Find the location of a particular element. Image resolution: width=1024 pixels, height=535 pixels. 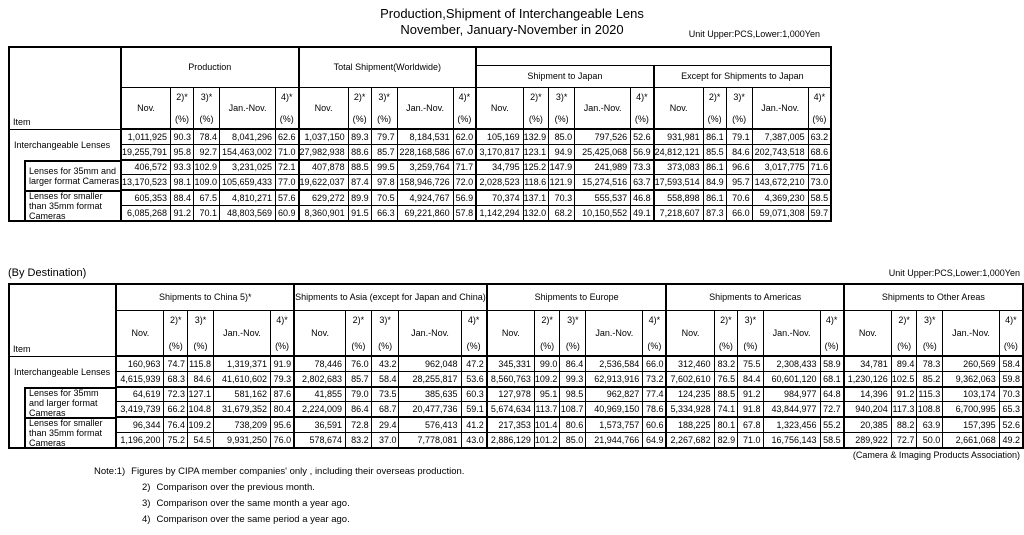

value-cell: 4,615,939 is located at coordinates (140, 379).